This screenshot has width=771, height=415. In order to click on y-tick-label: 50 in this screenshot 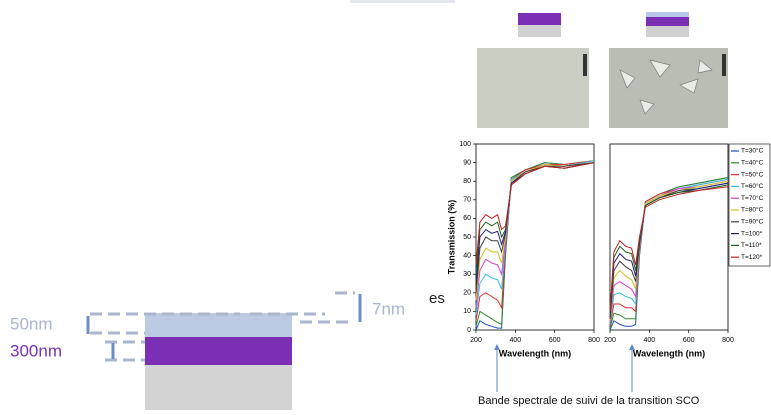, I will do `click(467, 237)`.